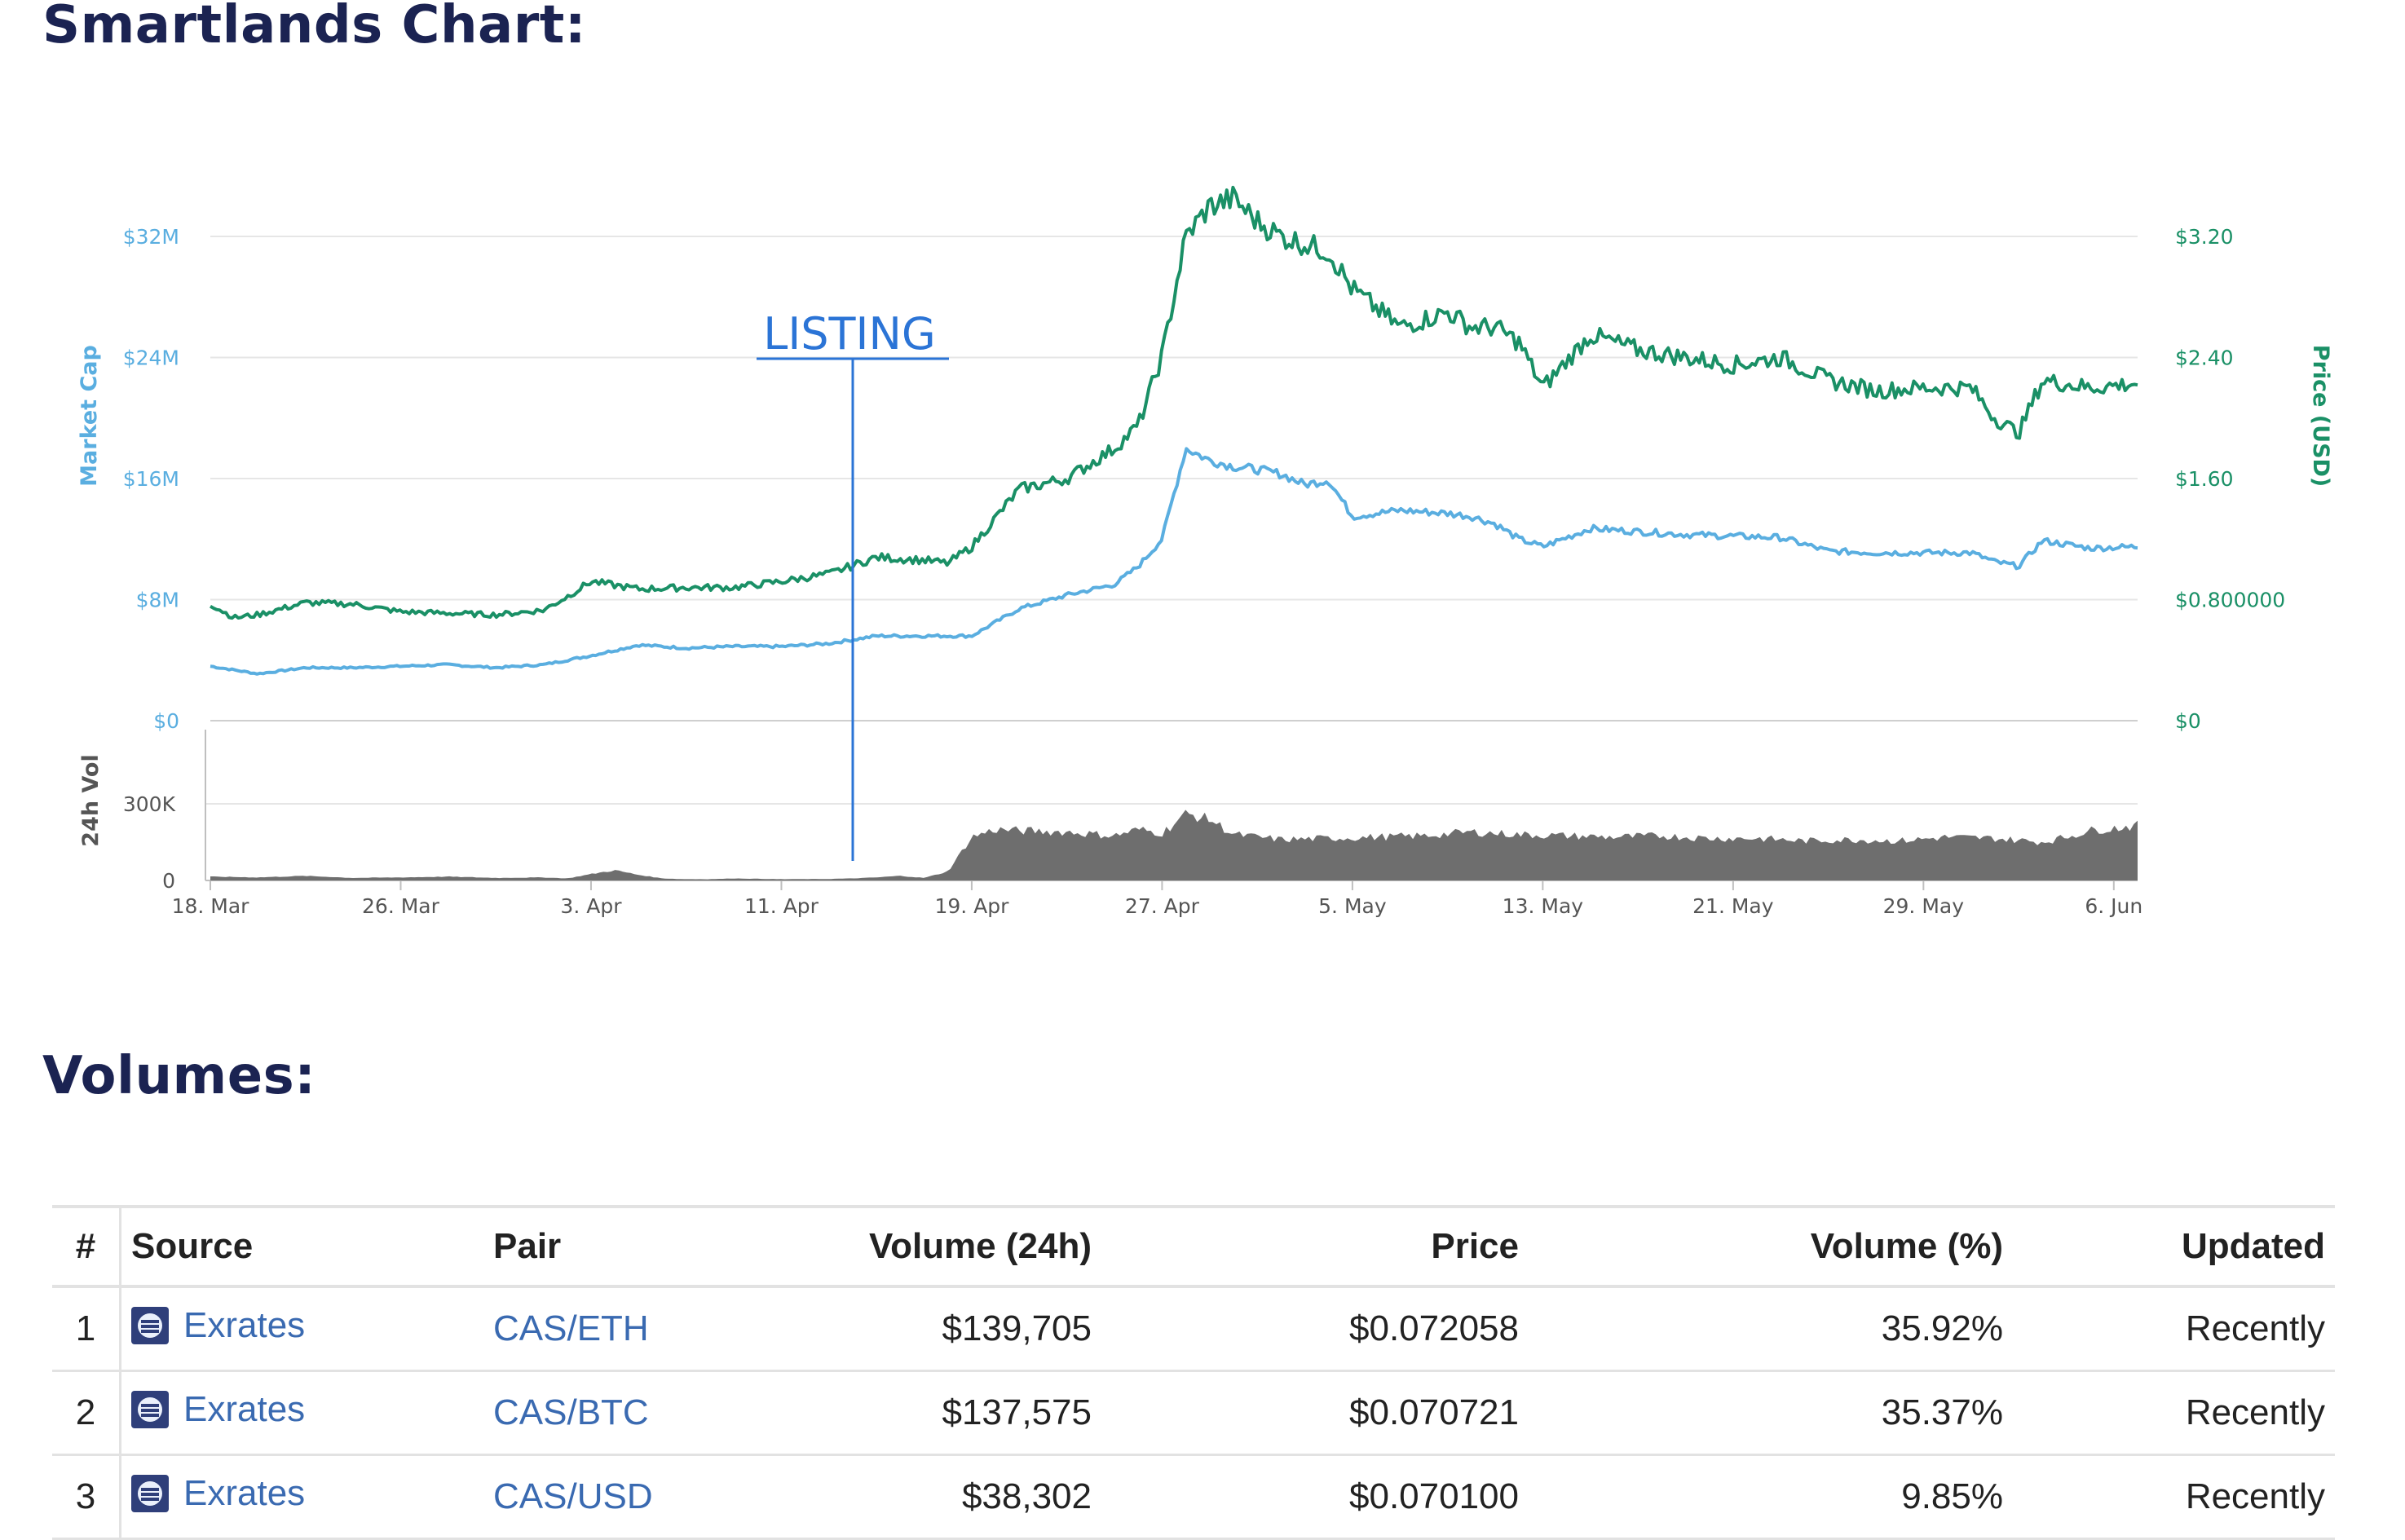 Image resolution: width=2405 pixels, height=1540 pixels. I want to click on x-tick-label: 3. Apr, so click(591, 906).